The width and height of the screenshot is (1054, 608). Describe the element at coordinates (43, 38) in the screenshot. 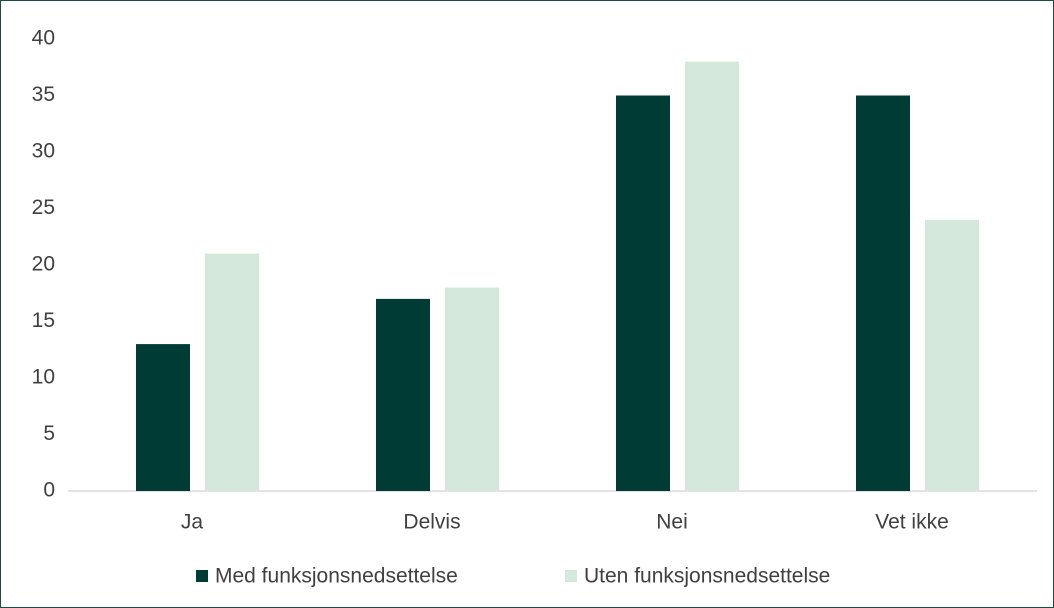

I see `y-tick-label: 40` at that location.